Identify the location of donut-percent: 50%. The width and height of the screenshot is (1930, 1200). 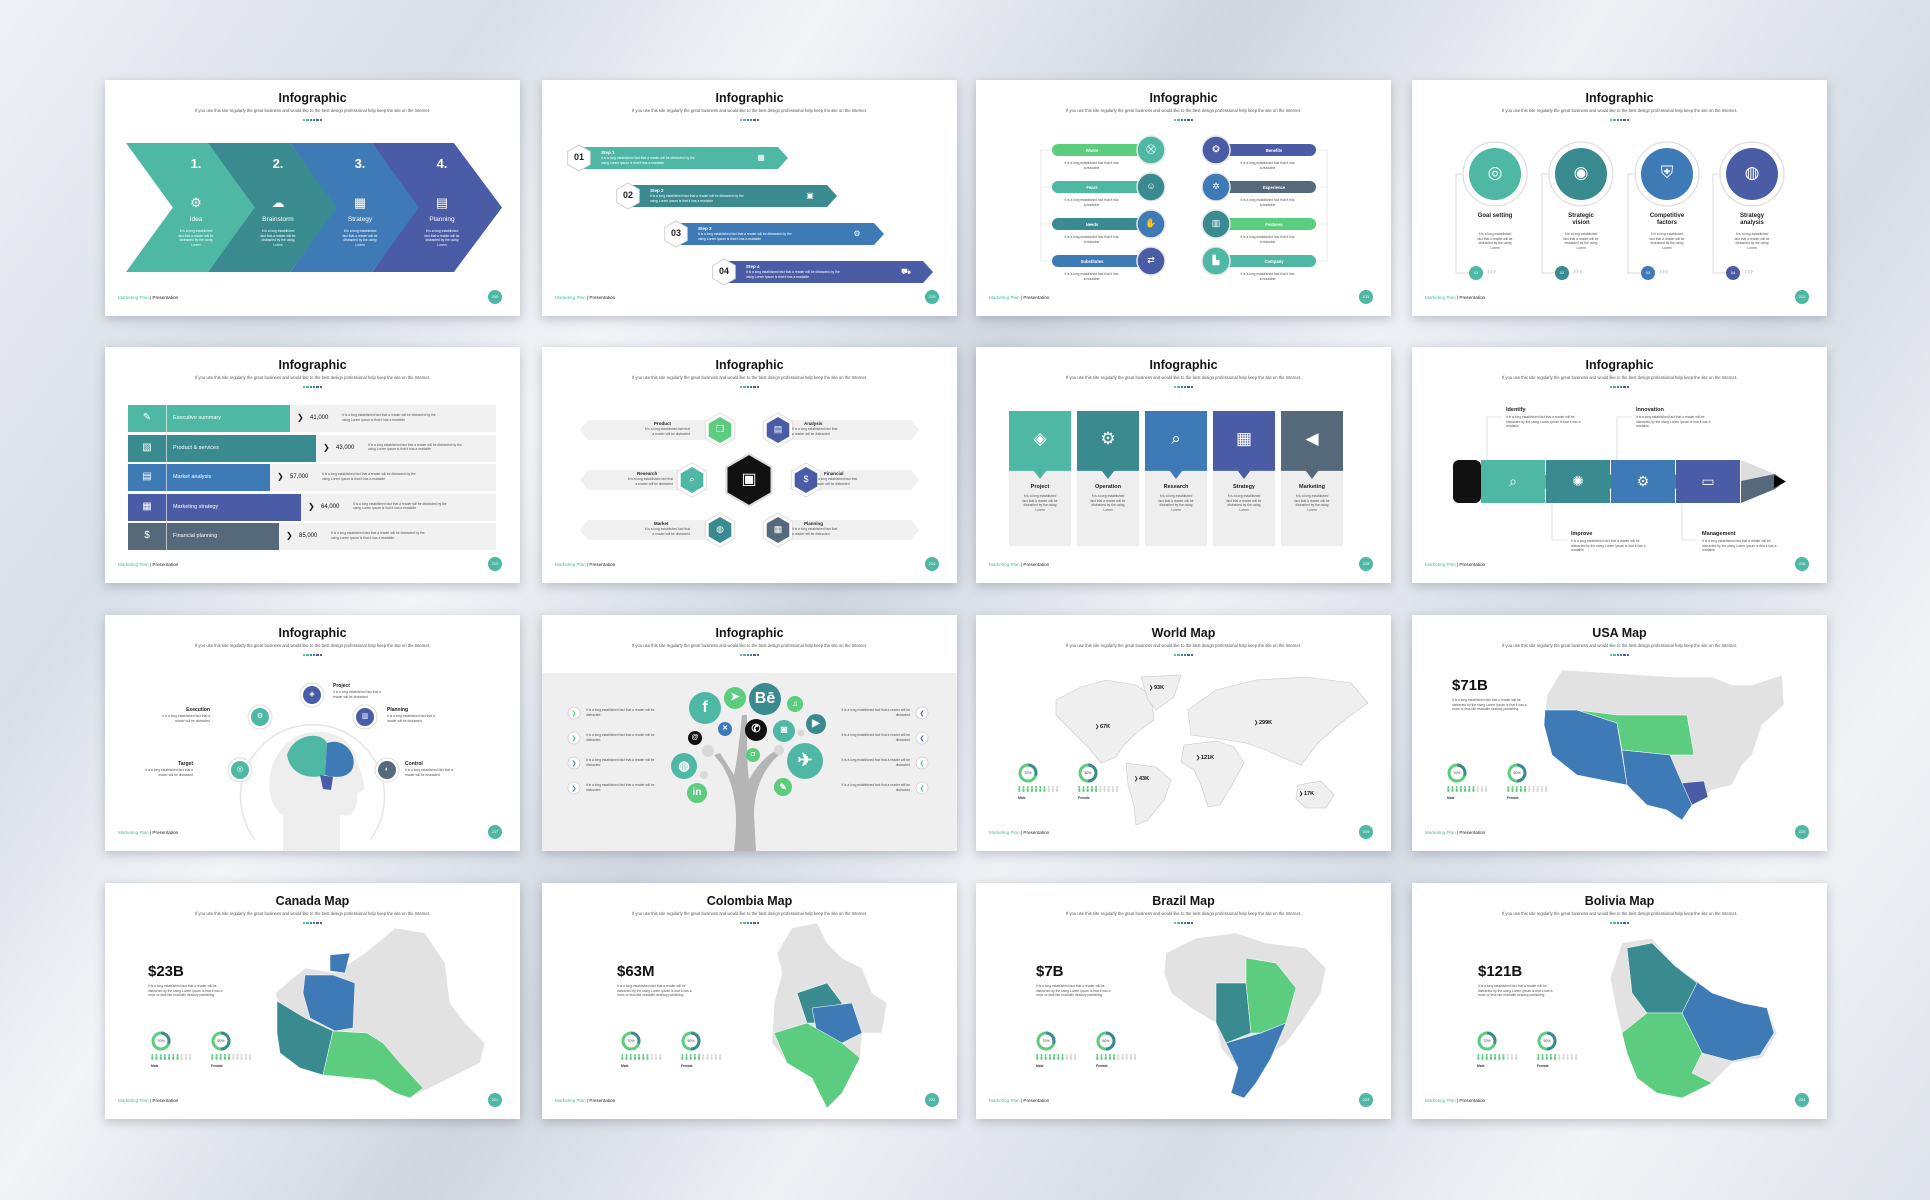
(1517, 772).